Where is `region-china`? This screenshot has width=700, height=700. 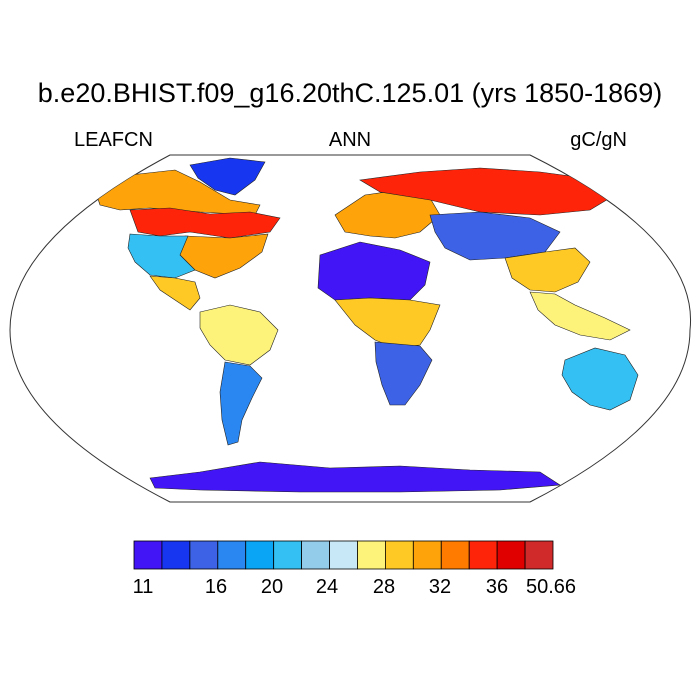
region-china is located at coordinates (547, 270).